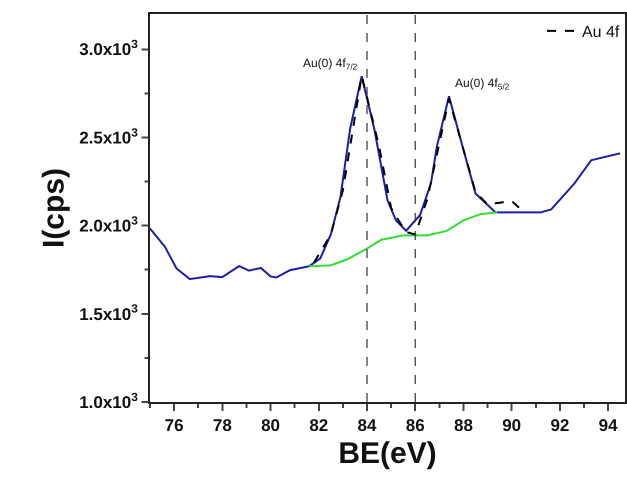  Describe the element at coordinates (482, 84) in the screenshot. I see `annotation: Au(0) 4f$_{5/2}$` at that location.